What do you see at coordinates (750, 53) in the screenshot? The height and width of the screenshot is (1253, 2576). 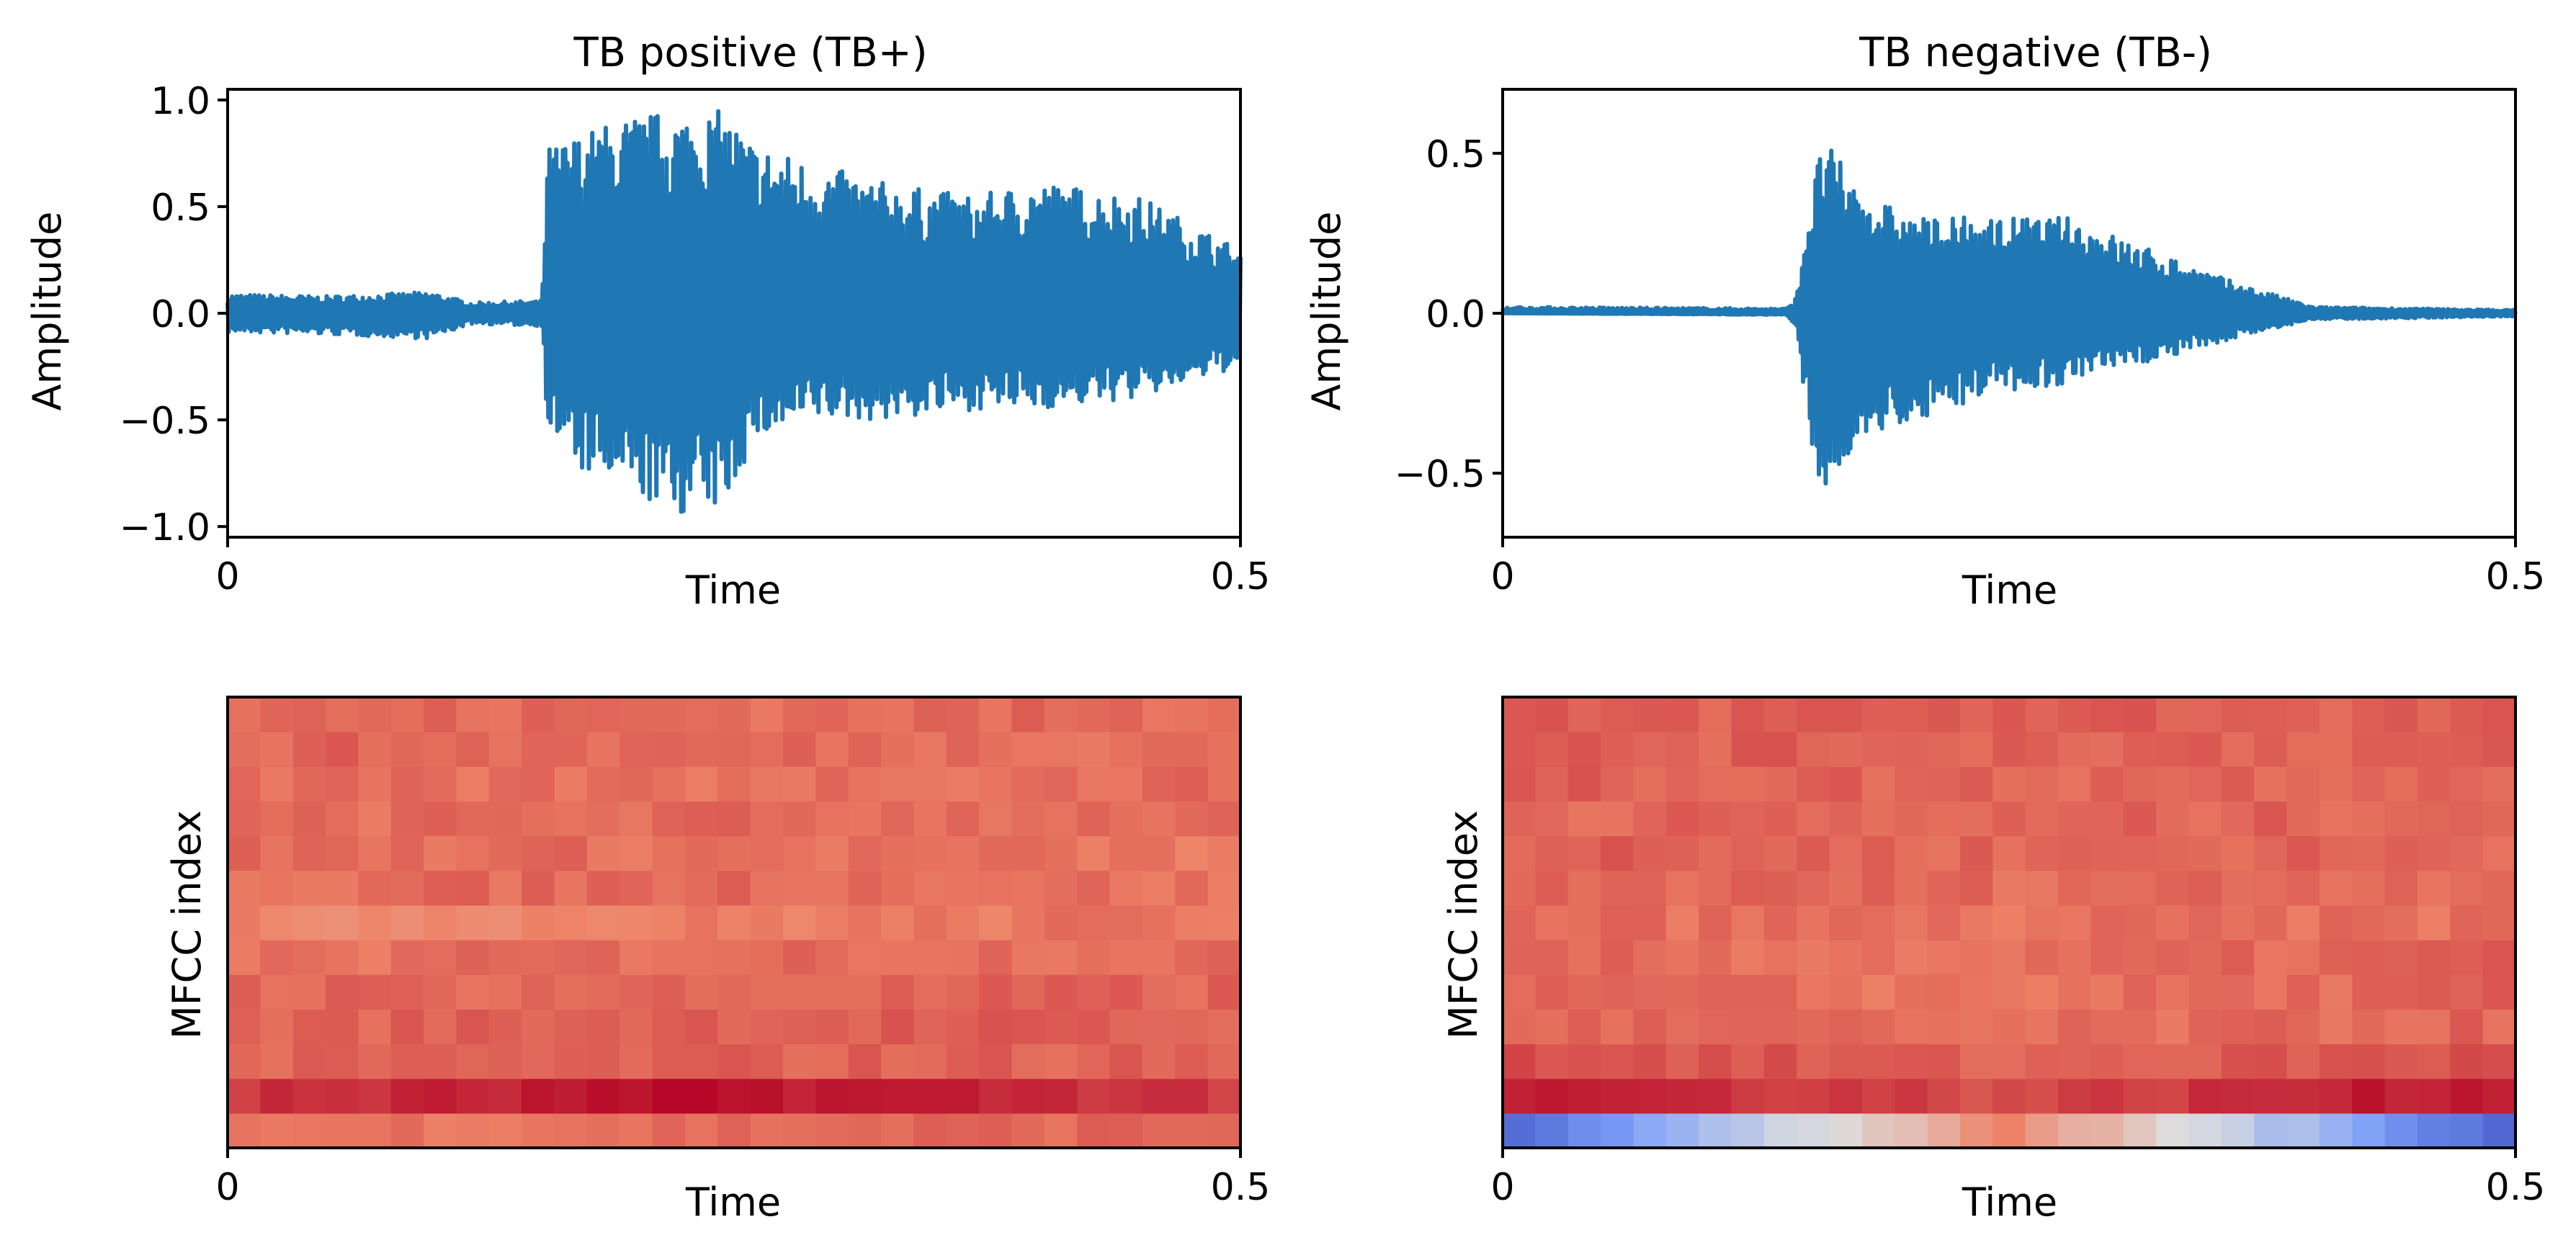 I see `chart-title: TB positive (TB+)` at bounding box center [750, 53].